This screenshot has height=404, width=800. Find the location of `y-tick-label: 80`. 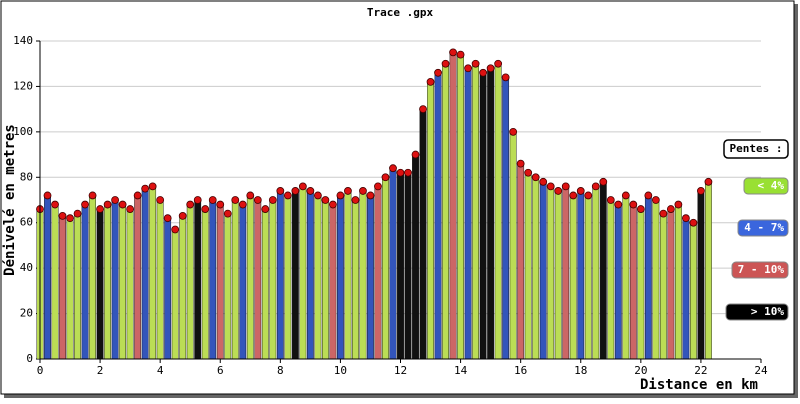

y-tick-label: 80 is located at coordinates (26, 176).